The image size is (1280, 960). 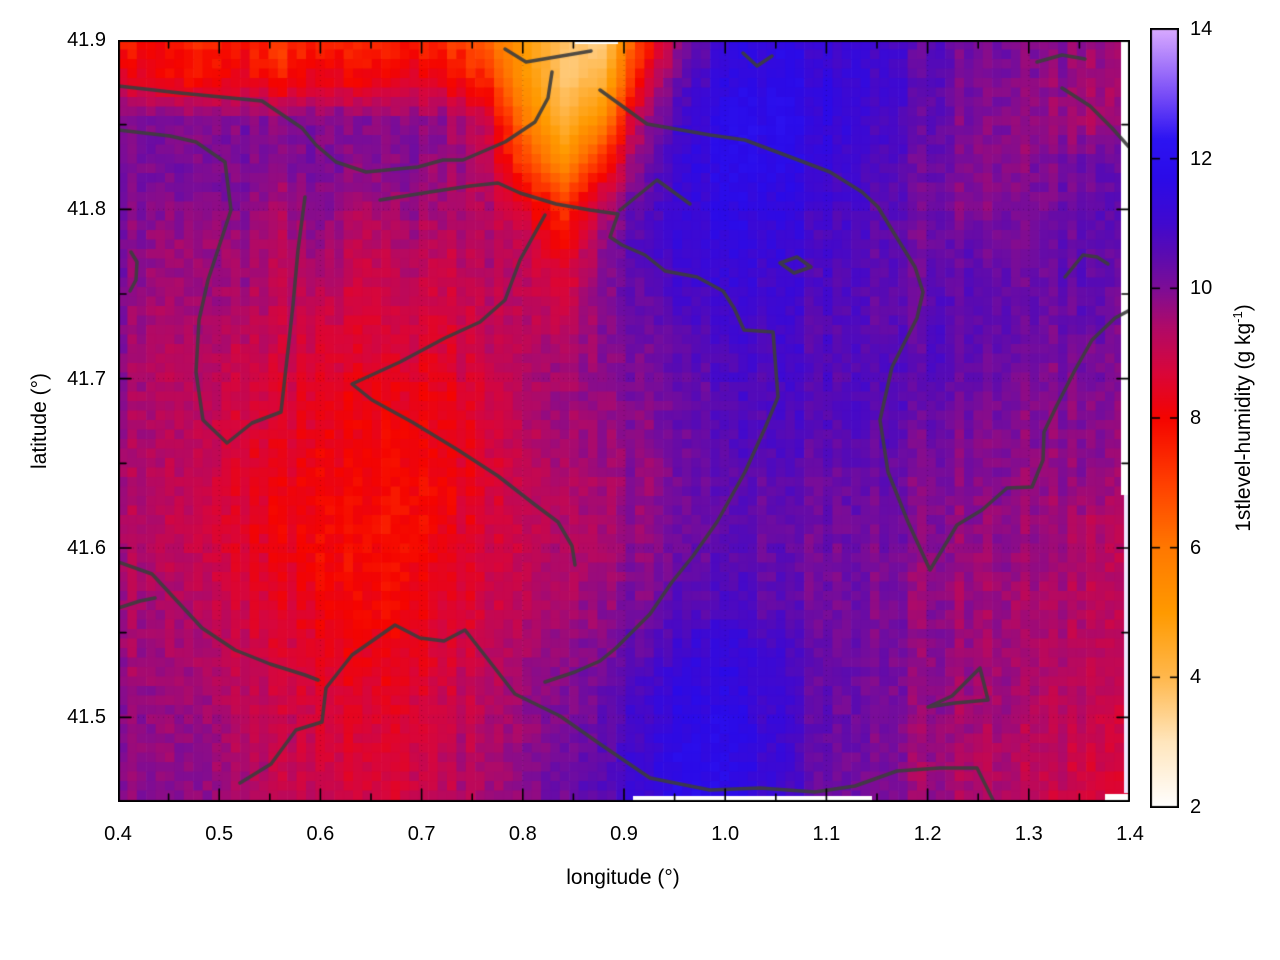 What do you see at coordinates (1201, 158) in the screenshot?
I see `colorbar-tick-label: 12` at bounding box center [1201, 158].